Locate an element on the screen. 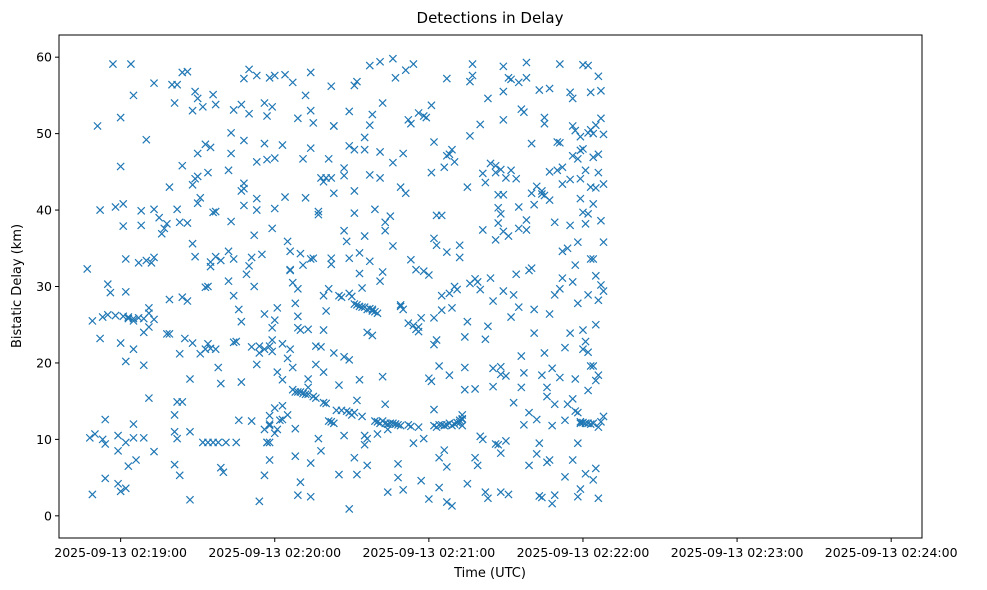 The image size is (987, 590). x-tick-label: 2025-09-13 02:22:00 is located at coordinates (583, 552).